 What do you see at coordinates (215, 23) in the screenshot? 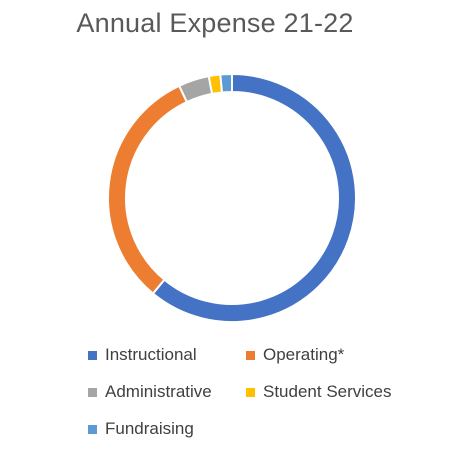
I see `chart-title: Annual Expense 21-22` at bounding box center [215, 23].